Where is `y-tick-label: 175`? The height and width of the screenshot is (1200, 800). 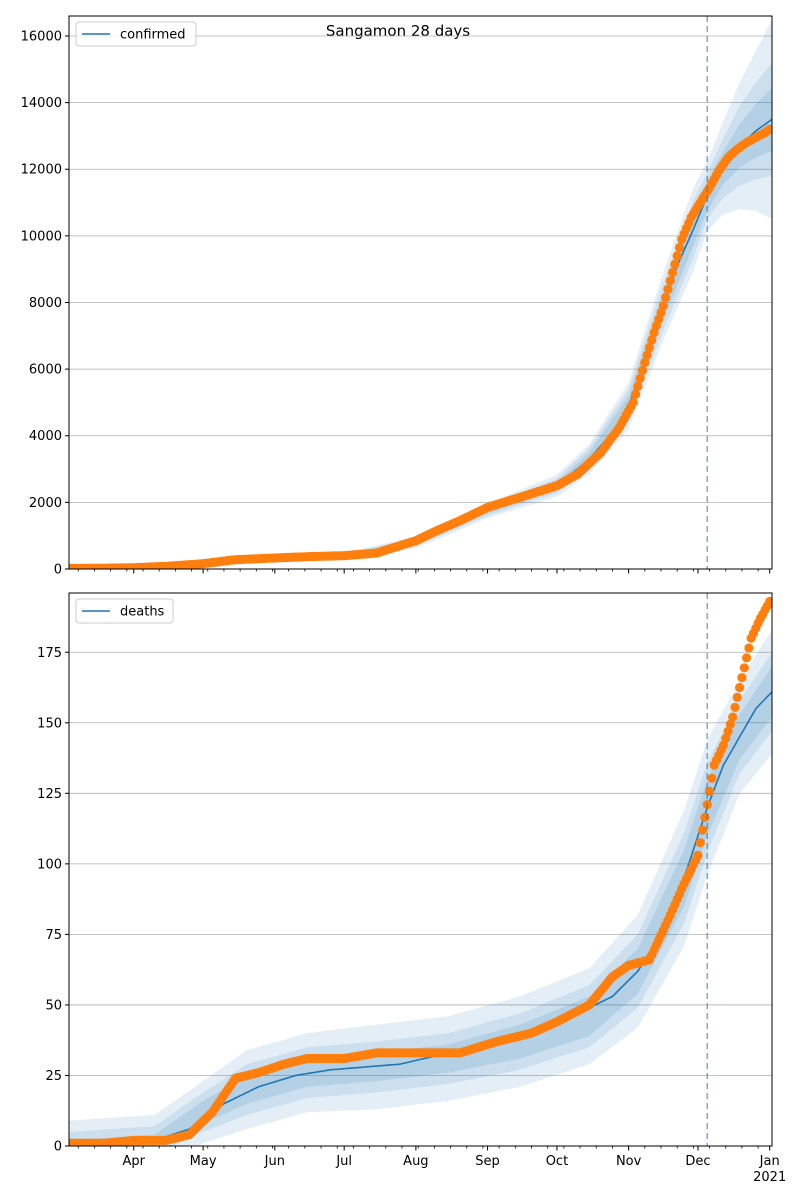
y-tick-label: 175 is located at coordinates (49, 653).